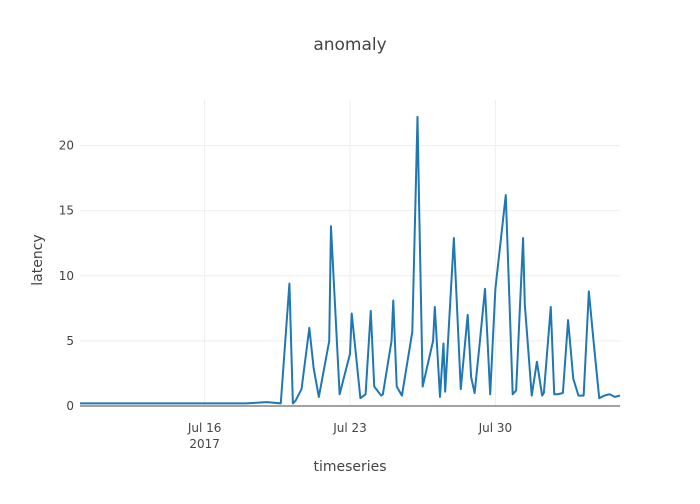 This screenshot has height=504, width=700. Describe the element at coordinates (38, 259) in the screenshot. I see `y-axis-label: latency` at that location.